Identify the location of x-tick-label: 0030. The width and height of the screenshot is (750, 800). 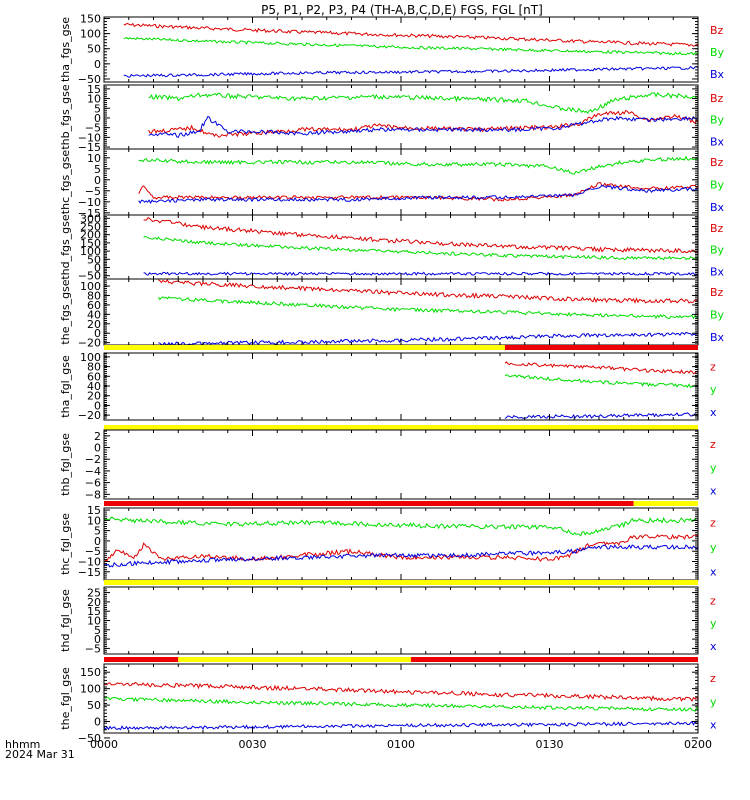
(253, 744).